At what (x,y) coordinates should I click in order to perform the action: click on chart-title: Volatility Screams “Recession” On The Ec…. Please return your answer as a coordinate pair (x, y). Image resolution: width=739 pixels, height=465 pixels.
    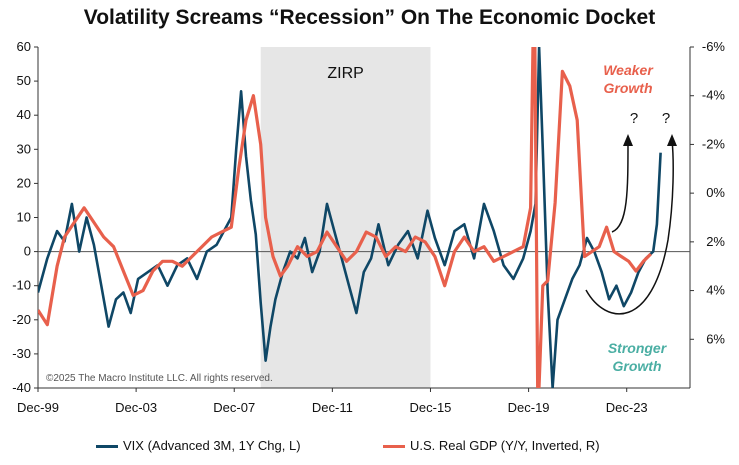
    Looking at the image, I should click on (369, 17).